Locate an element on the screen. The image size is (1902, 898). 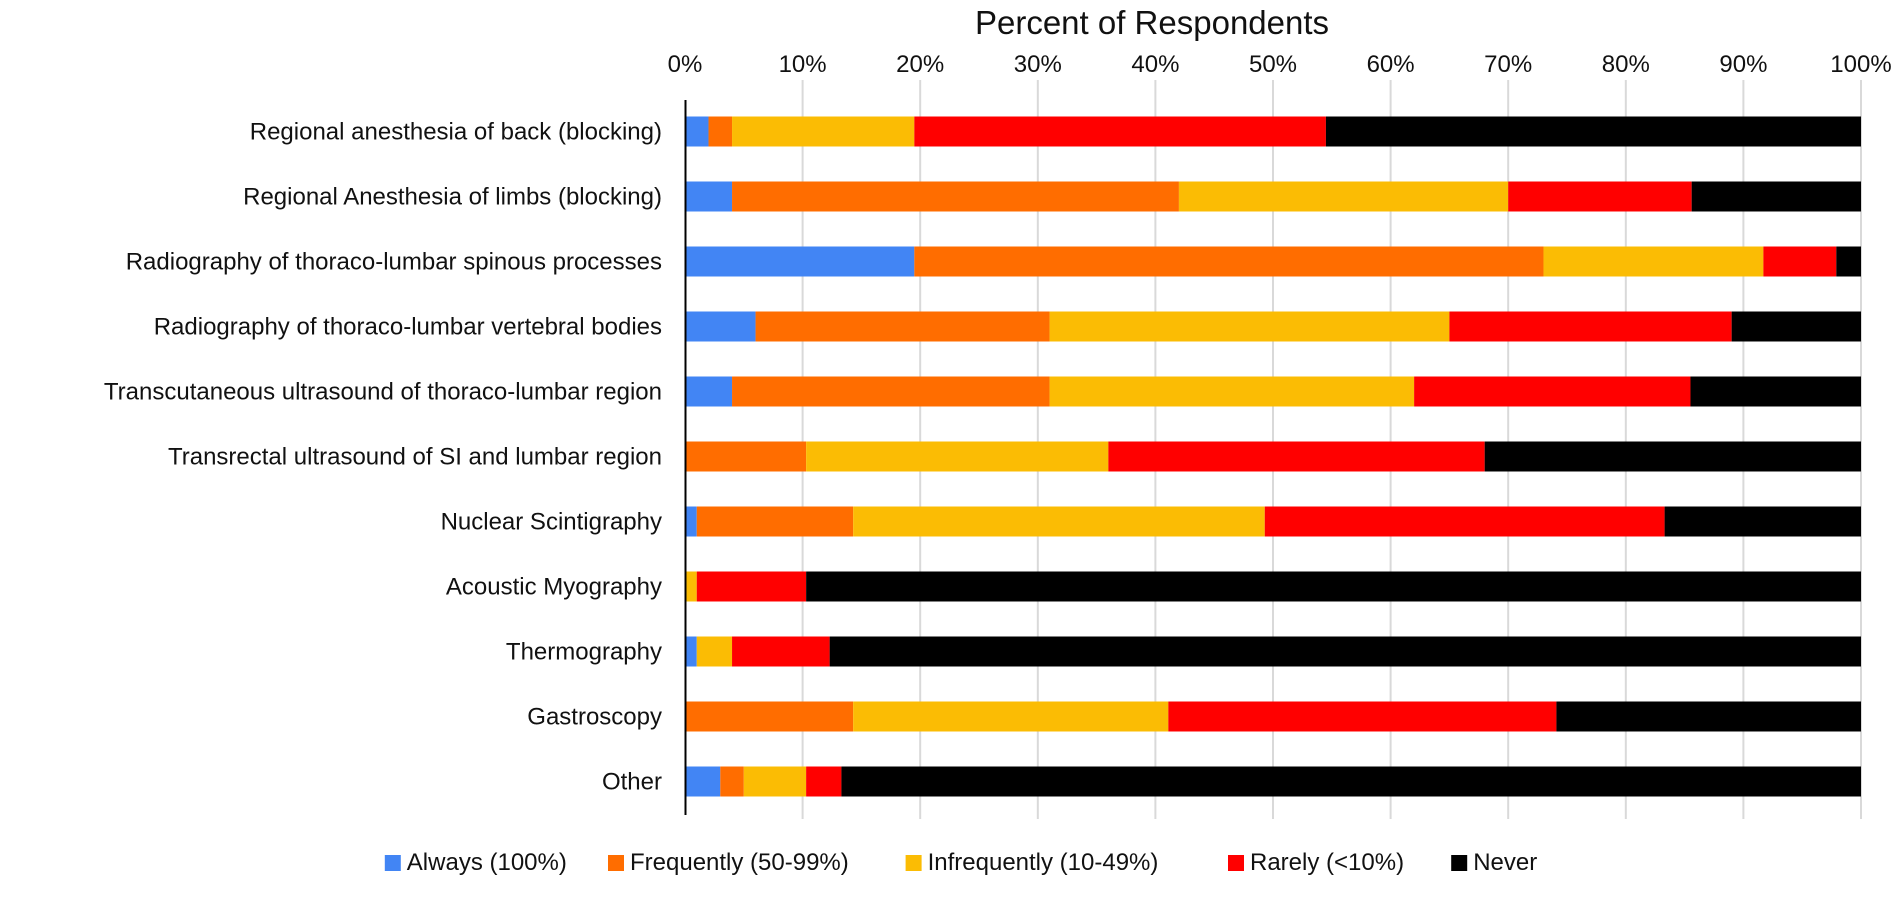
x-tick-label: 50% is located at coordinates (1273, 64).